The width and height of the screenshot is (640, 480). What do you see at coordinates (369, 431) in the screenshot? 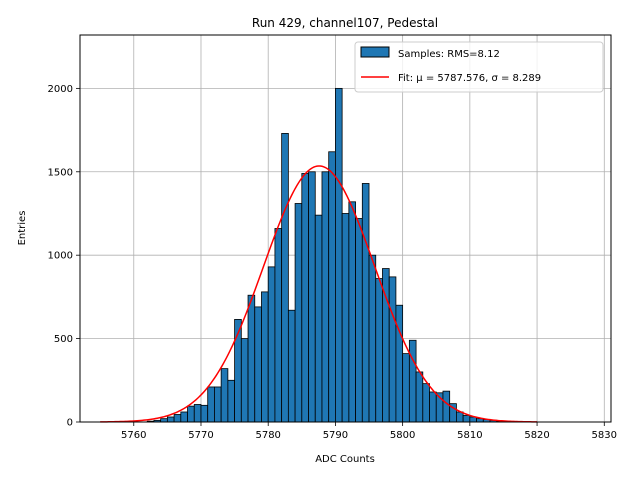
I see `x-axis: 5760 5770 5780 5790 5800 5810 5820 5830` at bounding box center [369, 431].